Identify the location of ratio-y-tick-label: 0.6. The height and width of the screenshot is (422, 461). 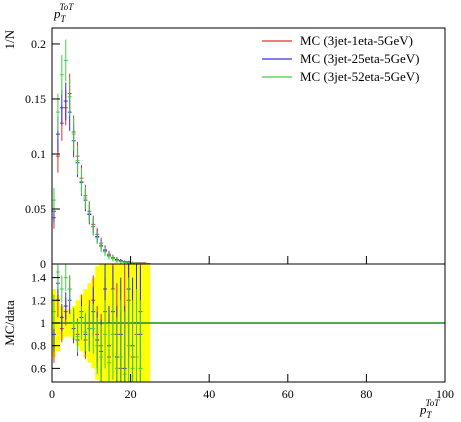
(38, 368).